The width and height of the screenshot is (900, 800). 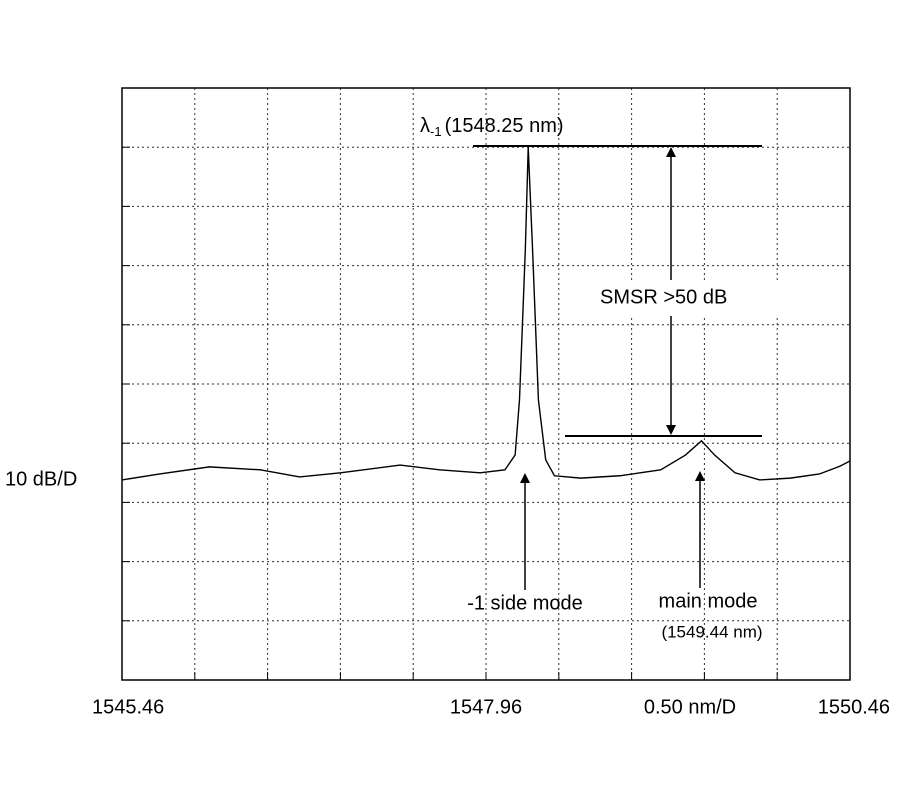 I want to click on peak-subscript: -1, so click(x=436, y=131).